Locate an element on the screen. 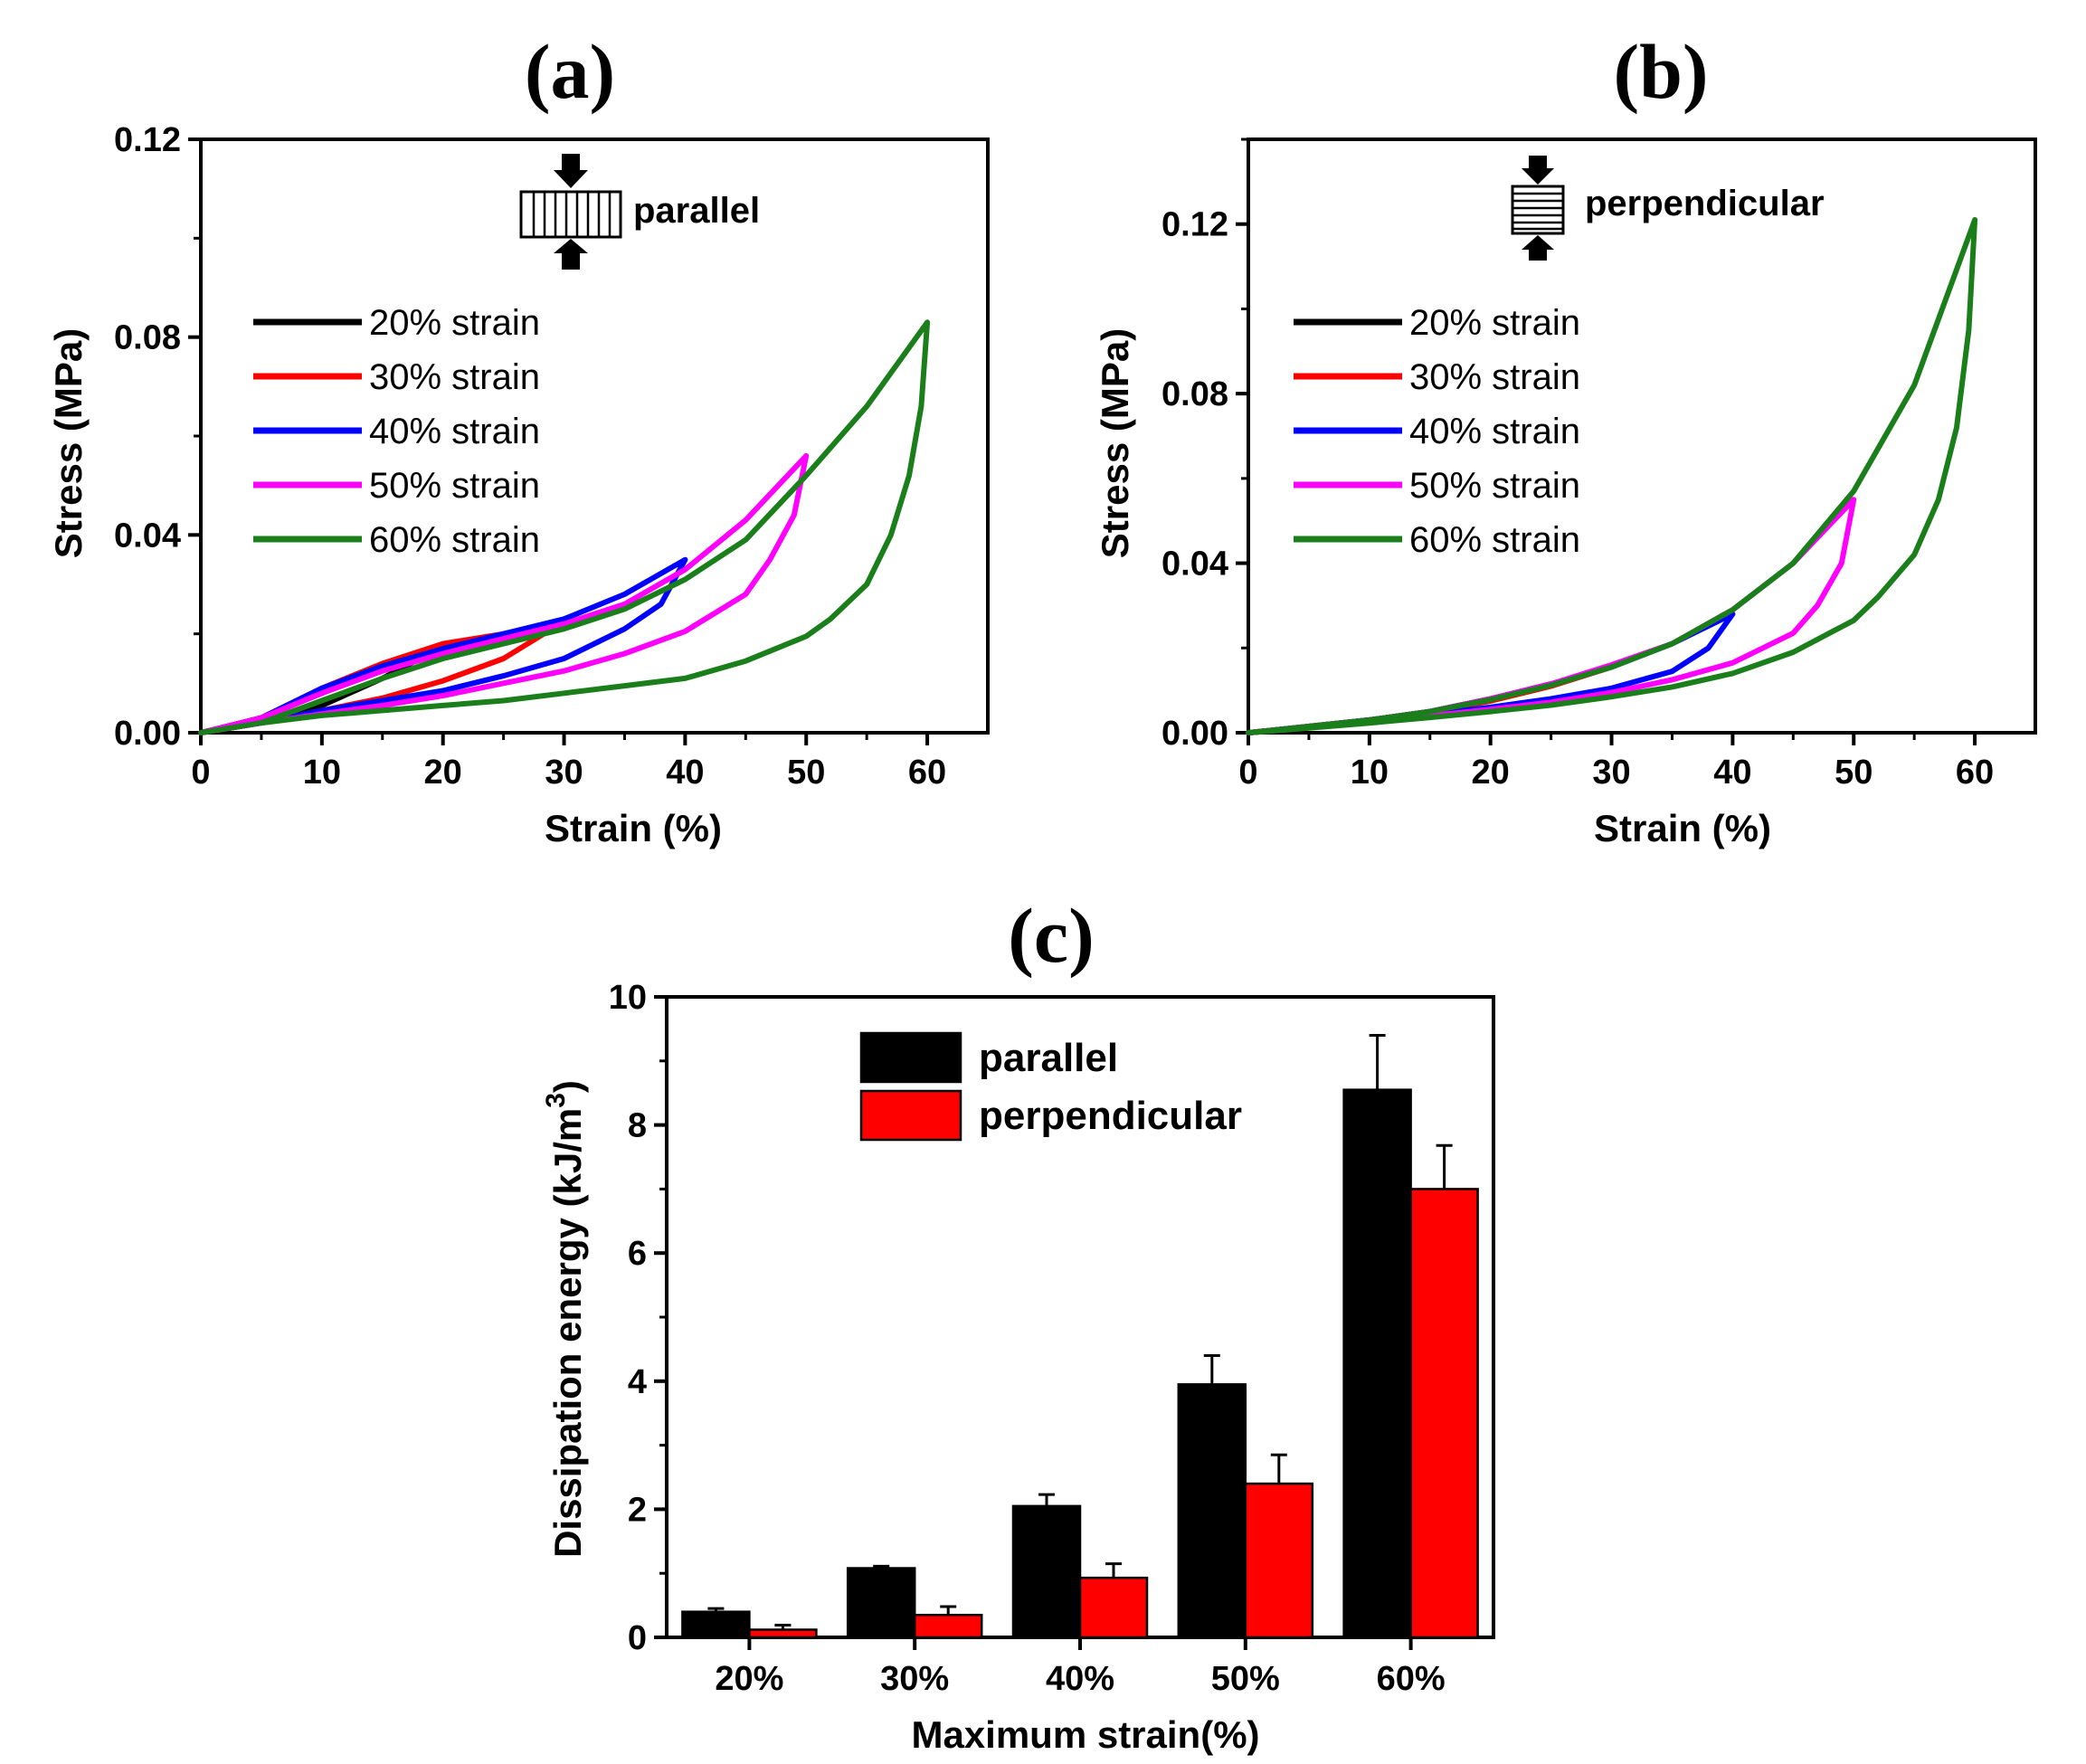 This screenshot has height=1764, width=2086. panel-a-ylabel: Stress (MPa) is located at coordinates (69, 443).